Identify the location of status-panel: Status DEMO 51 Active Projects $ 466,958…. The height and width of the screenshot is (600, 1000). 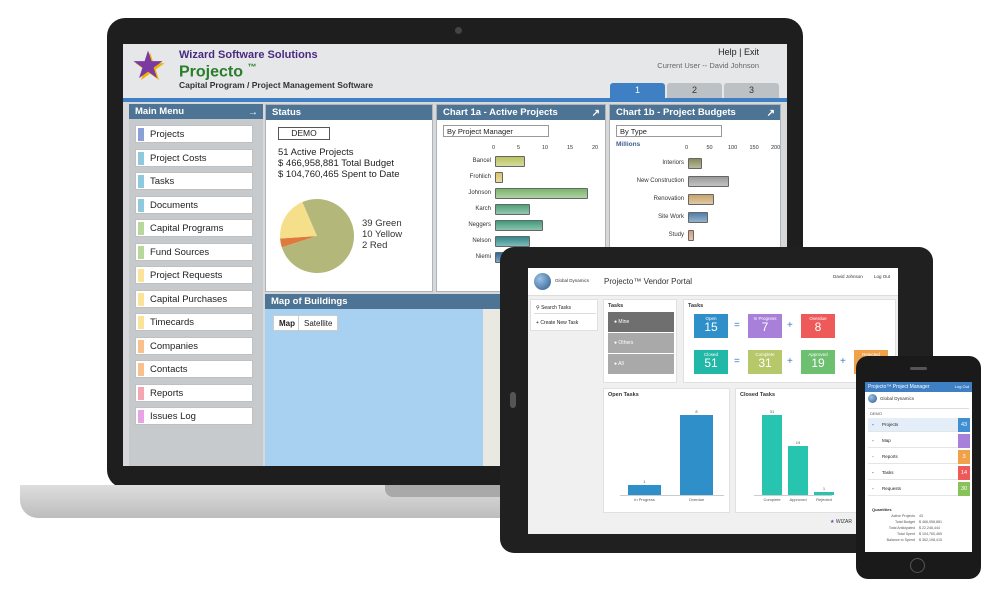
(349, 198).